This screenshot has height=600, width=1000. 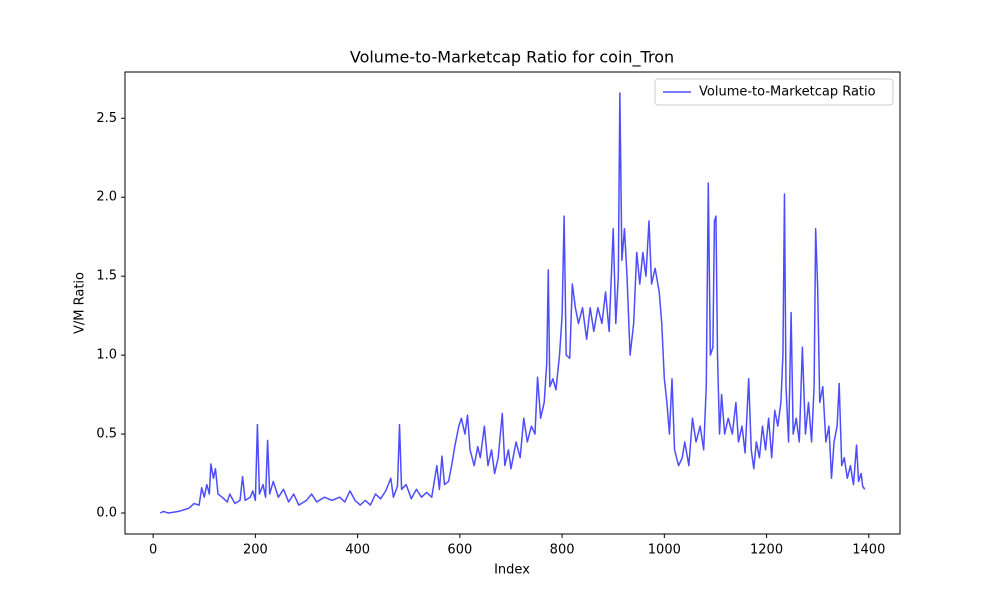 What do you see at coordinates (80, 303) in the screenshot?
I see `y-axis-label: V/M Ratio` at bounding box center [80, 303].